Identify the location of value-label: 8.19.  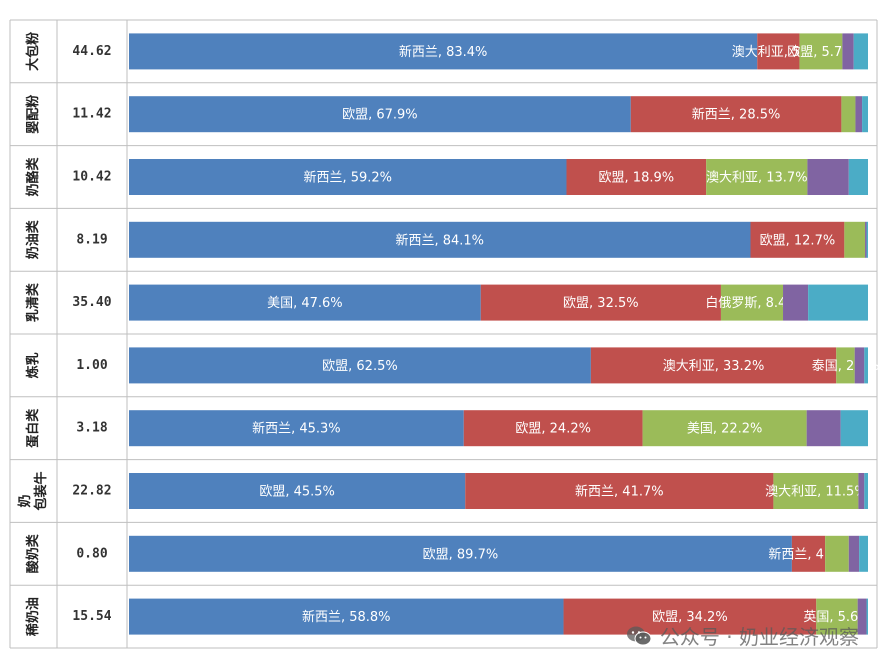
(91, 239).